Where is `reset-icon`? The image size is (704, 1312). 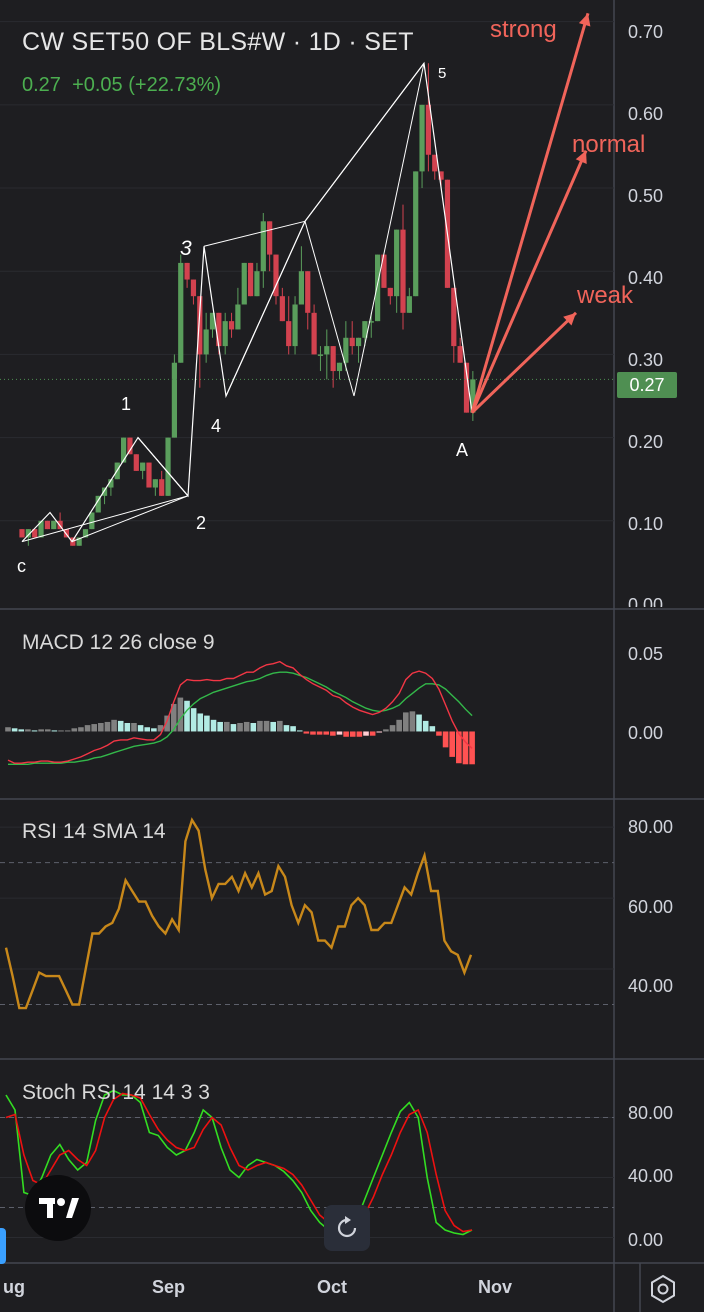
reset-icon is located at coordinates (347, 1227).